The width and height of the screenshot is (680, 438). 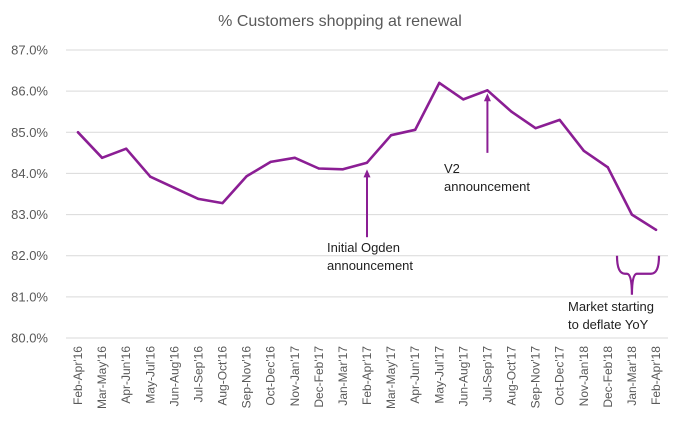 I want to click on chart-title: % Customers shopping at renewal, so click(x=340, y=21).